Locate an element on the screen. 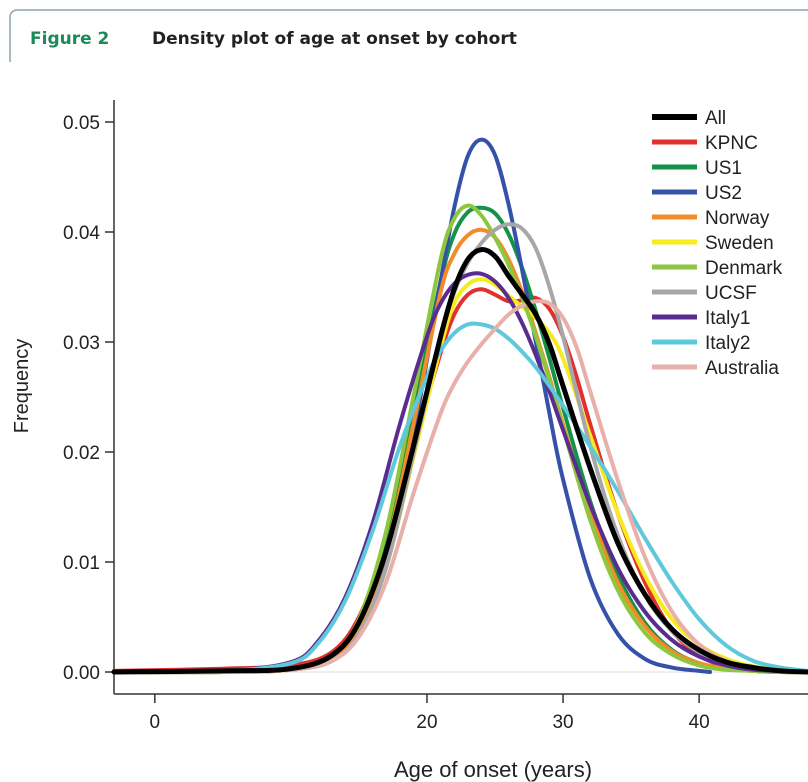 Image resolution: width=808 pixels, height=782 pixels. figure-label: Figure 2 is located at coordinates (70, 39).